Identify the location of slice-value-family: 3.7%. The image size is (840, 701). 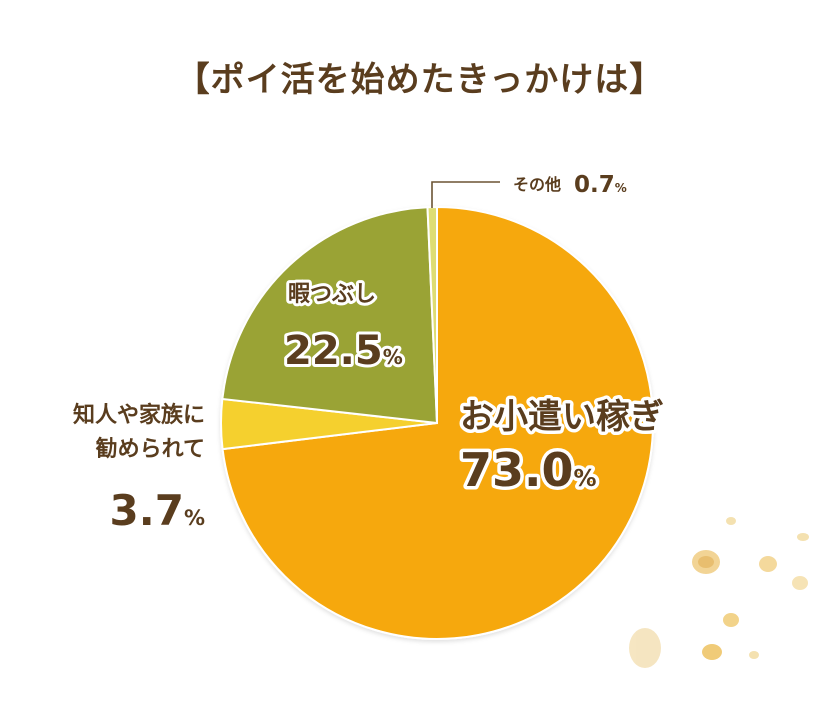
(157, 510).